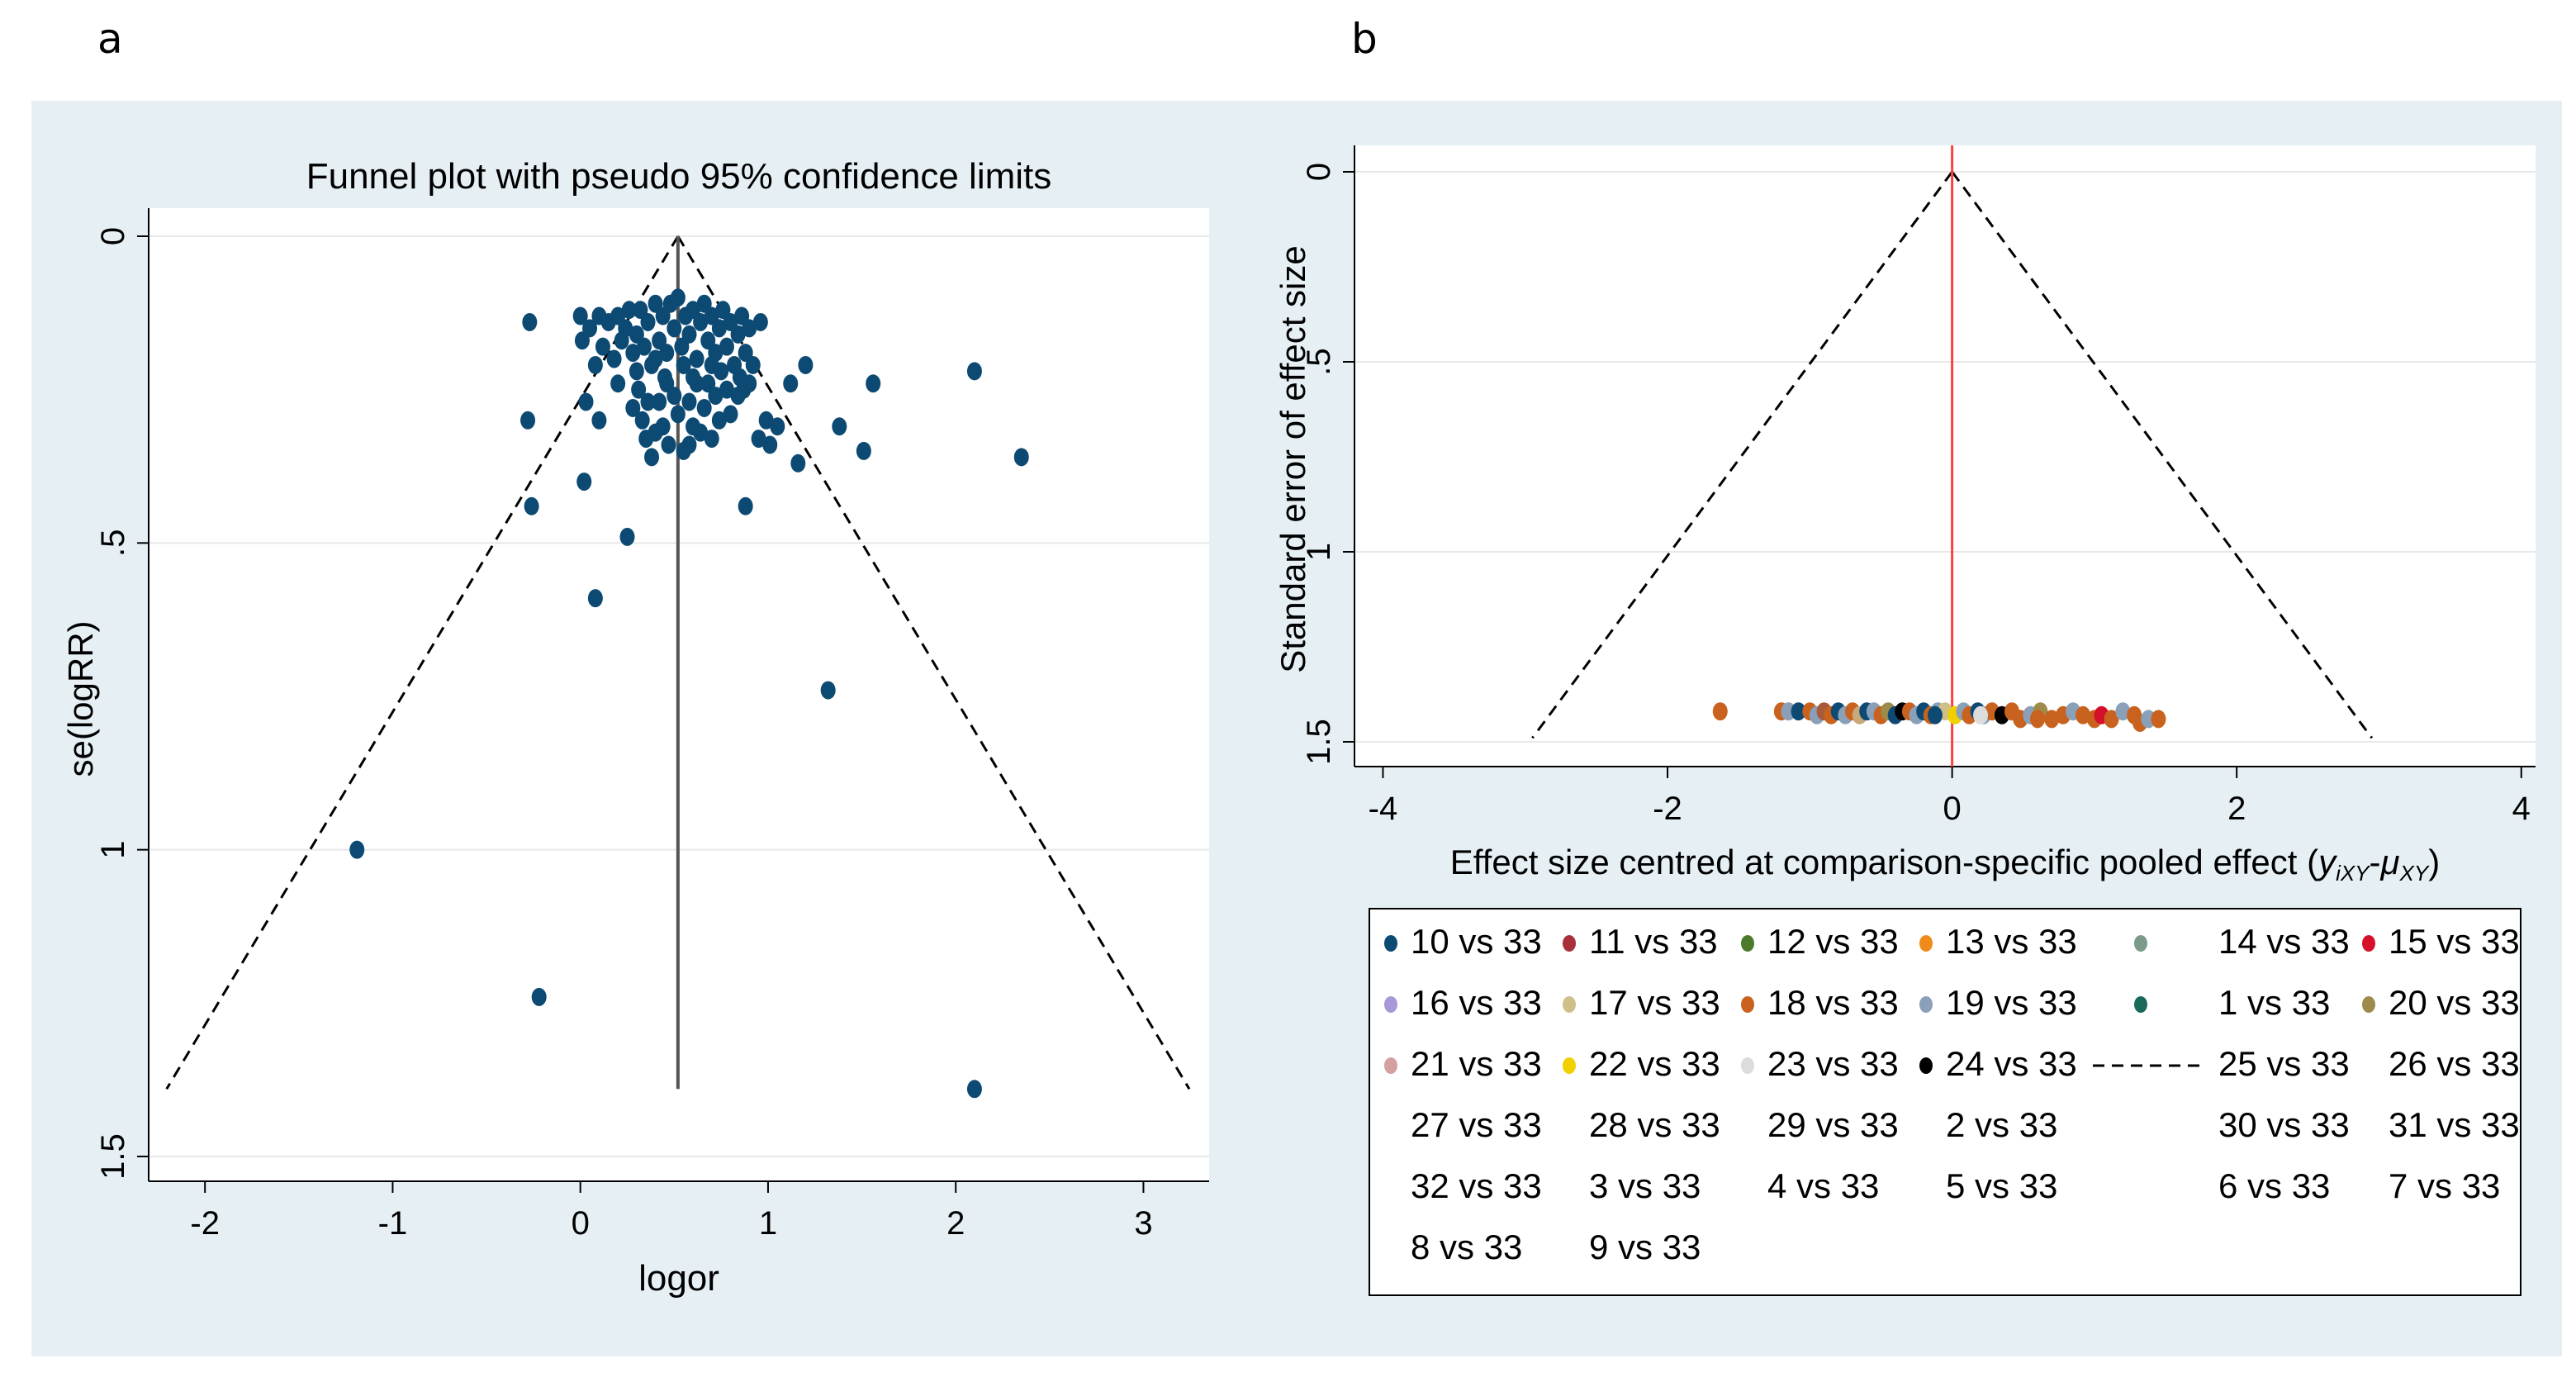  I want to click on legend-label: 8 vs 33, so click(1466, 1247).